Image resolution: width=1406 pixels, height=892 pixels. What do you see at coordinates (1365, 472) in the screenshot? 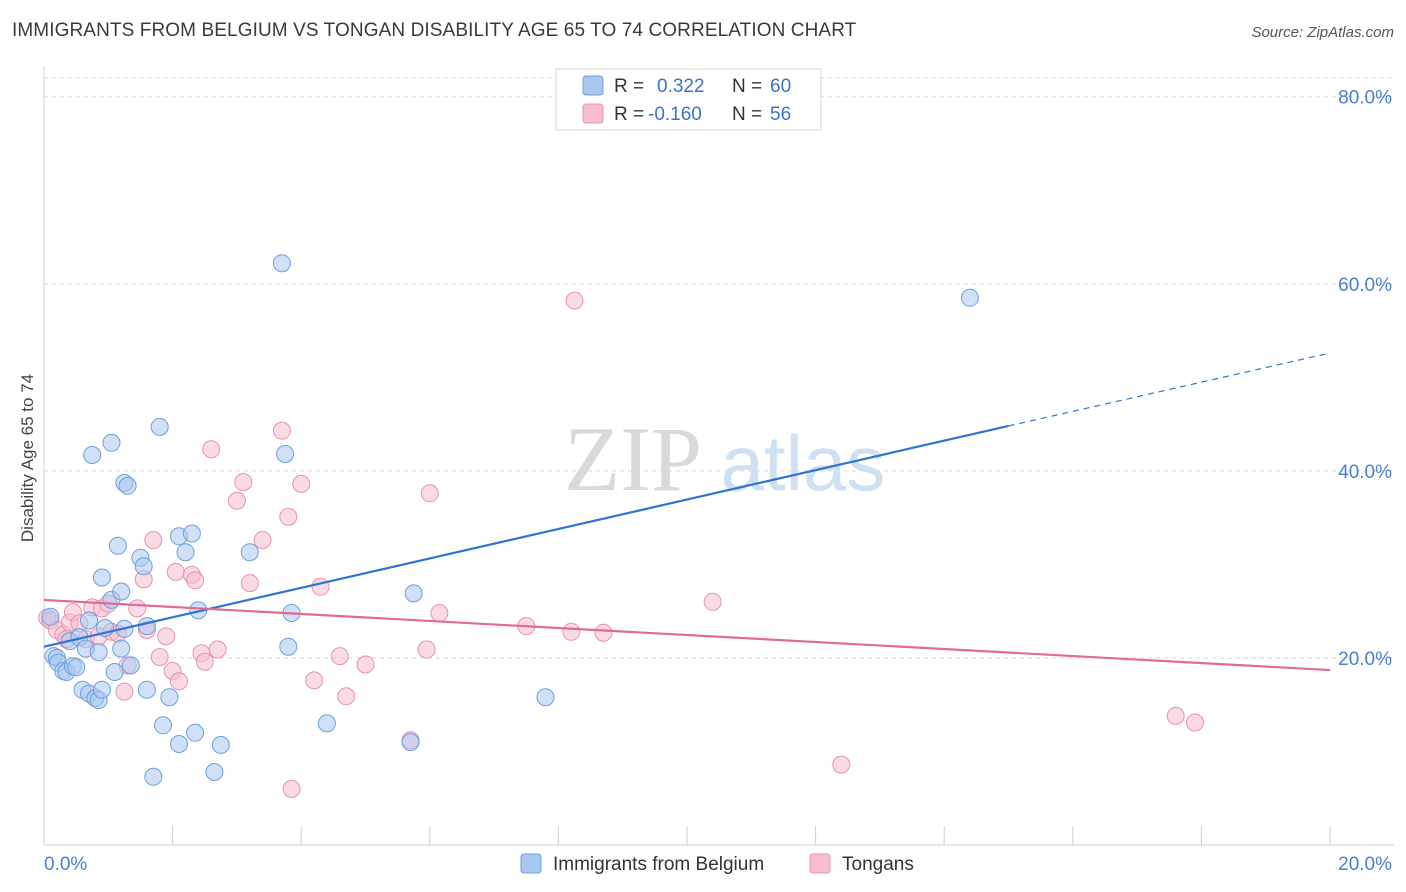
I see `y-tick-label-40: 40.0%` at bounding box center [1365, 472].